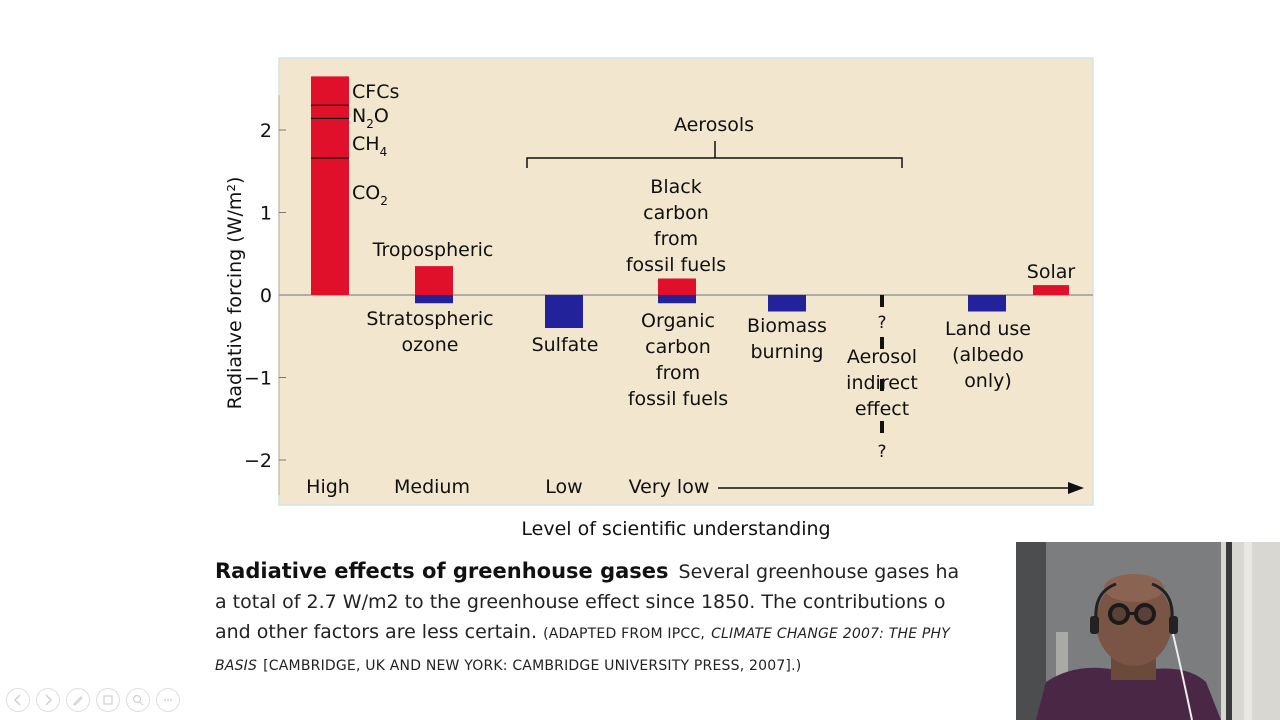 Image resolution: width=1280 pixels, height=720 pixels. I want to click on sulfate-label: Sulfate, so click(565, 345).